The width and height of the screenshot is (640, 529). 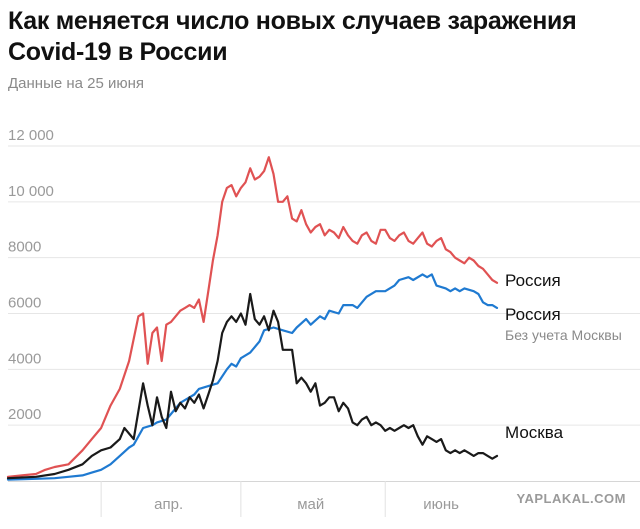 What do you see at coordinates (563, 335) in the screenshot?
I see `series-sublabel: Без учета Москвы` at bounding box center [563, 335].